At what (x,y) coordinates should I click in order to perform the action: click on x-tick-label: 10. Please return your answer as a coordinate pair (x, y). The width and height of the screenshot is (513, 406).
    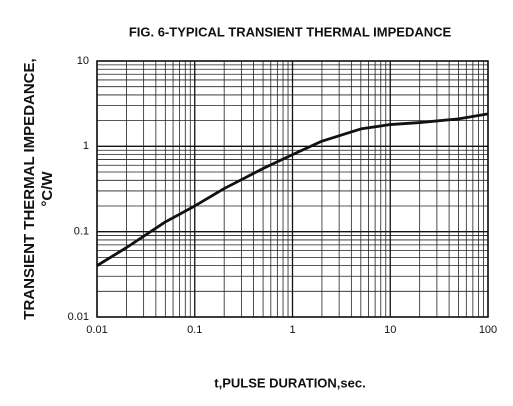
    Looking at the image, I should click on (390, 330).